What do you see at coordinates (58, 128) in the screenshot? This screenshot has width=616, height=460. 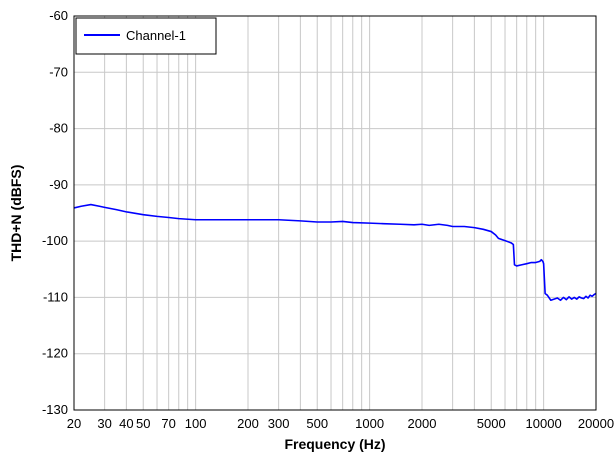 I see `y-tick-label: -80` at bounding box center [58, 128].